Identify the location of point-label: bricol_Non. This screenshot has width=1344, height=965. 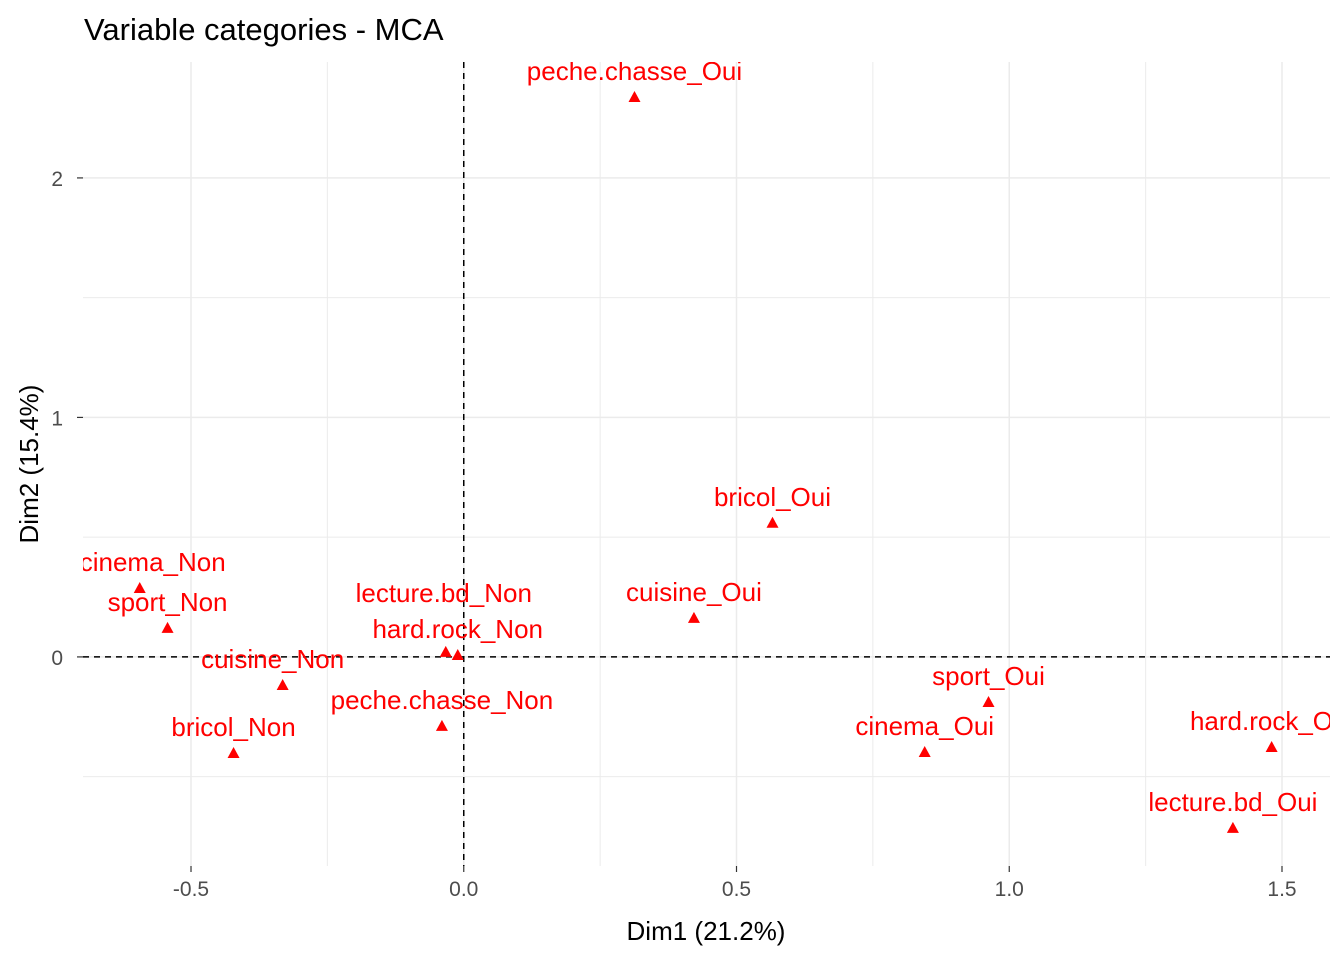
(233, 727).